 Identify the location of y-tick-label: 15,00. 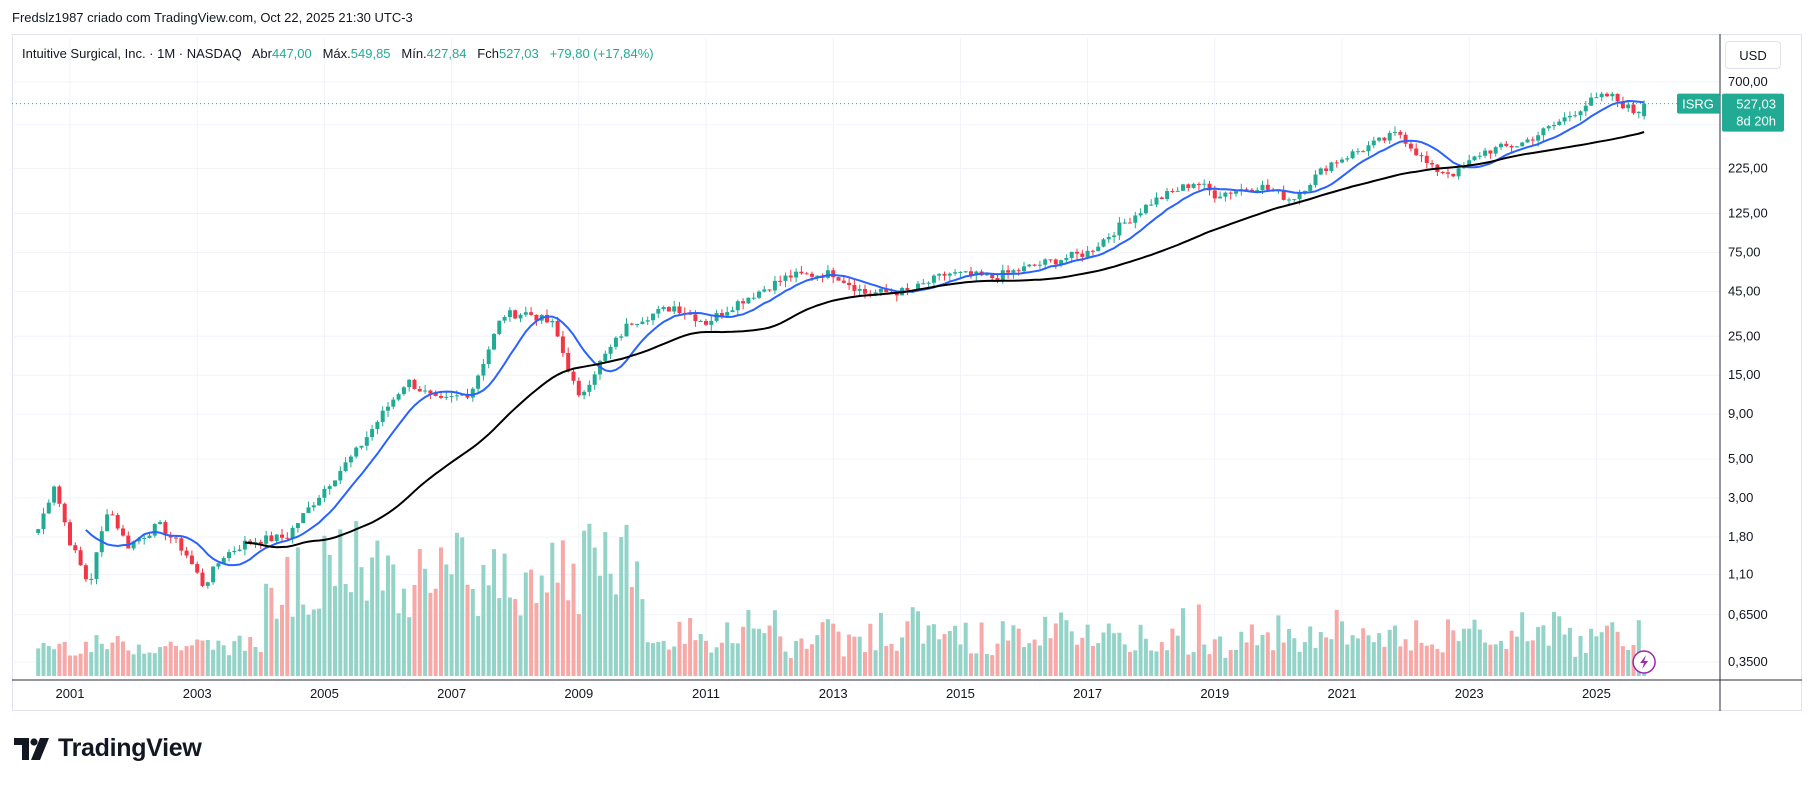
(1744, 374).